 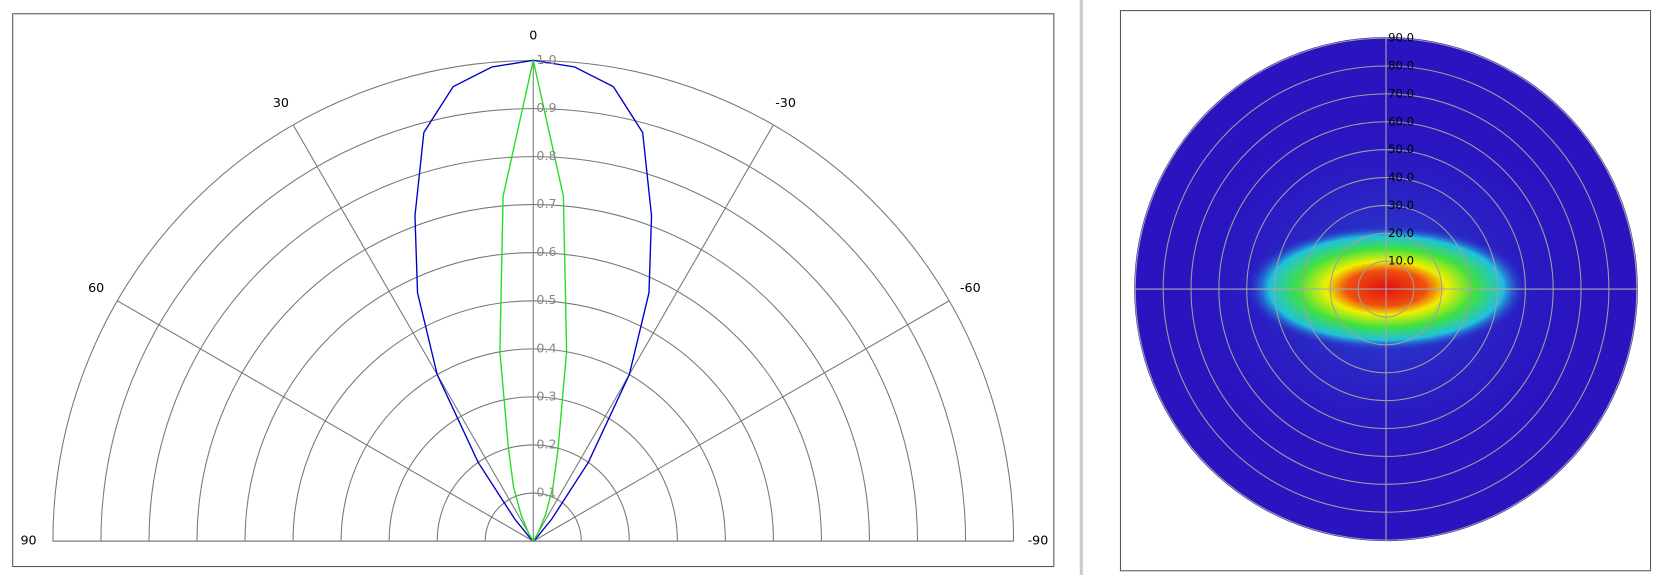 What do you see at coordinates (546, 107) in the screenshot?
I see `radius-label: 0.9` at bounding box center [546, 107].